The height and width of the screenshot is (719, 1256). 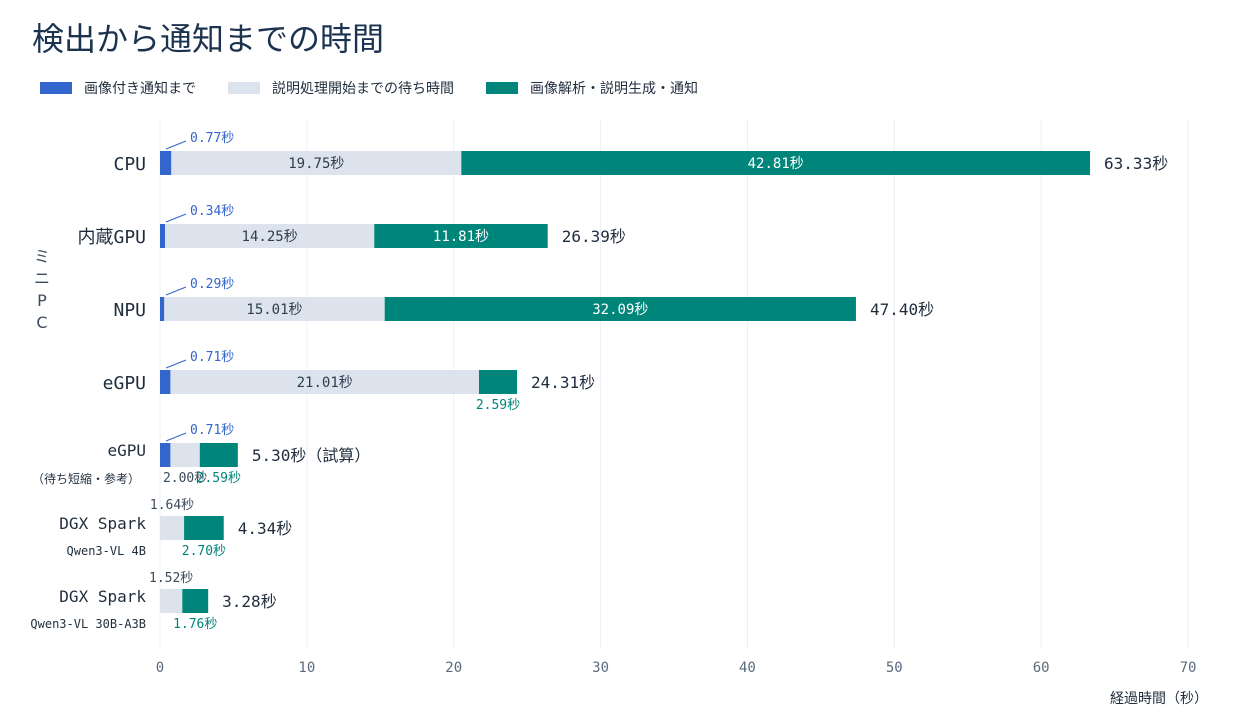 I want to click on data-label: 19.75秒, so click(x=316, y=164).